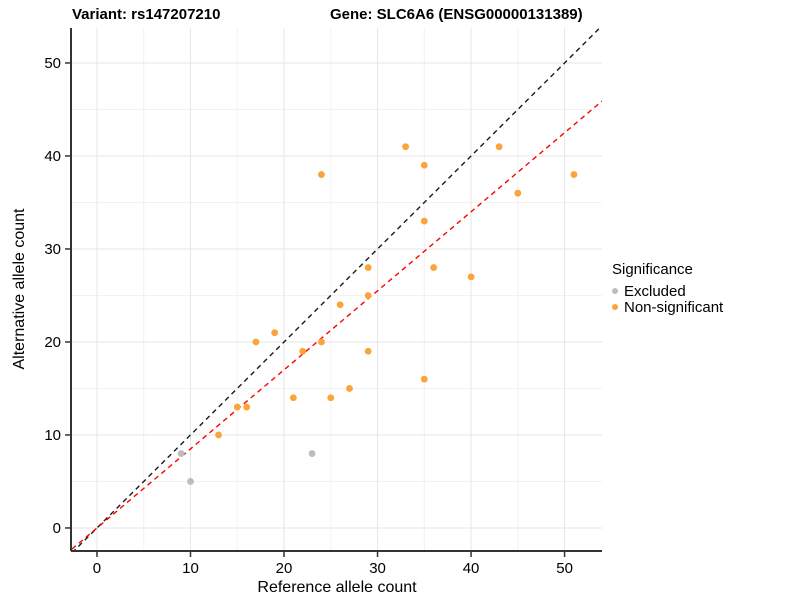 The image size is (800, 600). What do you see at coordinates (190, 568) in the screenshot?
I see `x-tick-label: 10` at bounding box center [190, 568].